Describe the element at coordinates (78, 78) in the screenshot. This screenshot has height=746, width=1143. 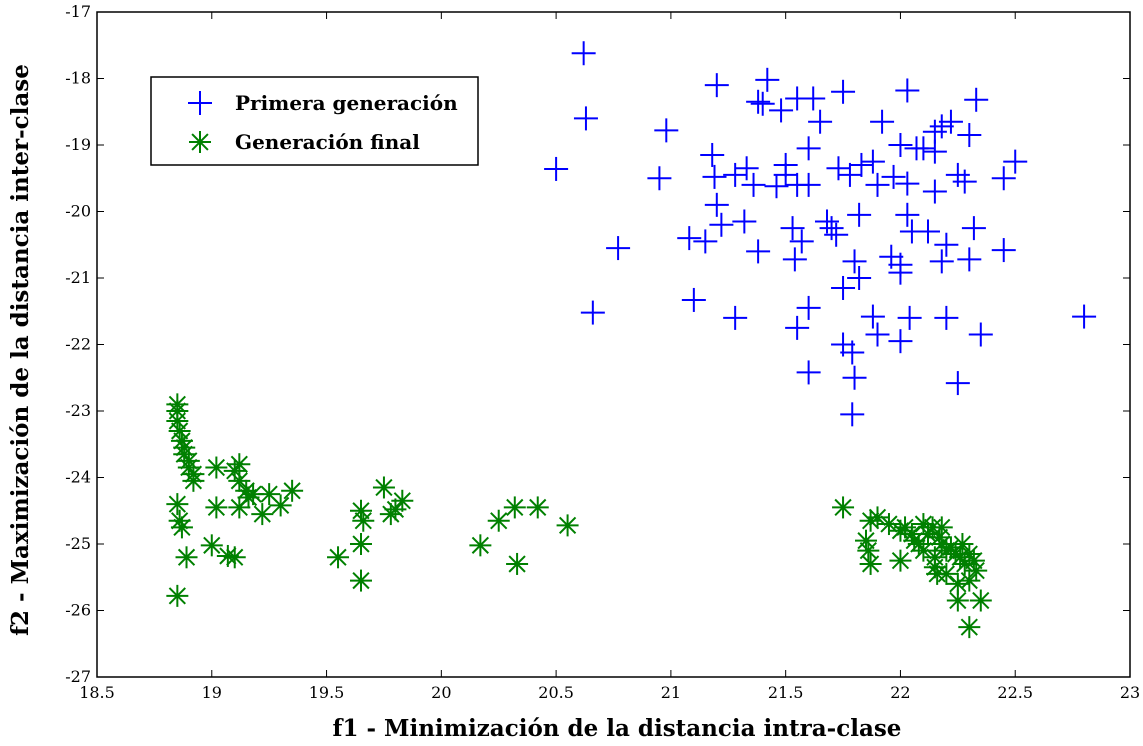
I see `y-tick-label: -18` at that location.